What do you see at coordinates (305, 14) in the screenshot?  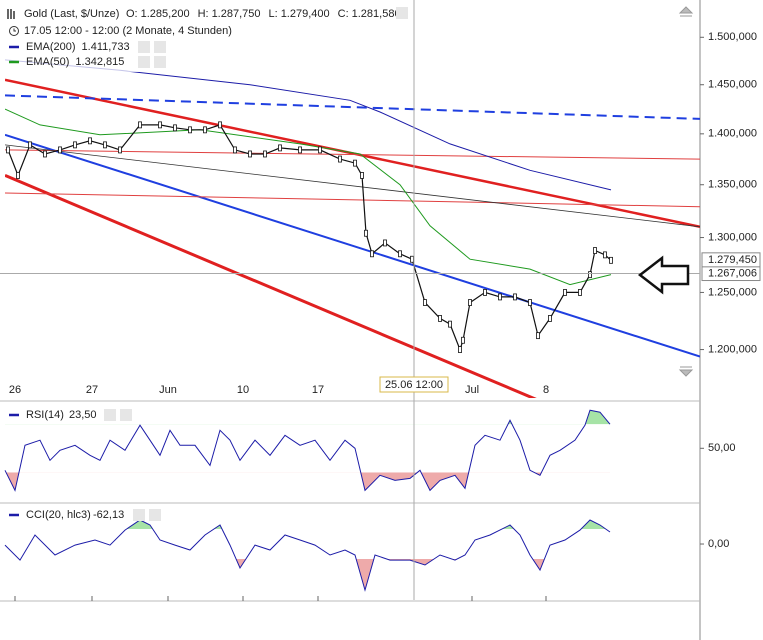 I see `ohlc-value: 1.279,400` at bounding box center [305, 14].